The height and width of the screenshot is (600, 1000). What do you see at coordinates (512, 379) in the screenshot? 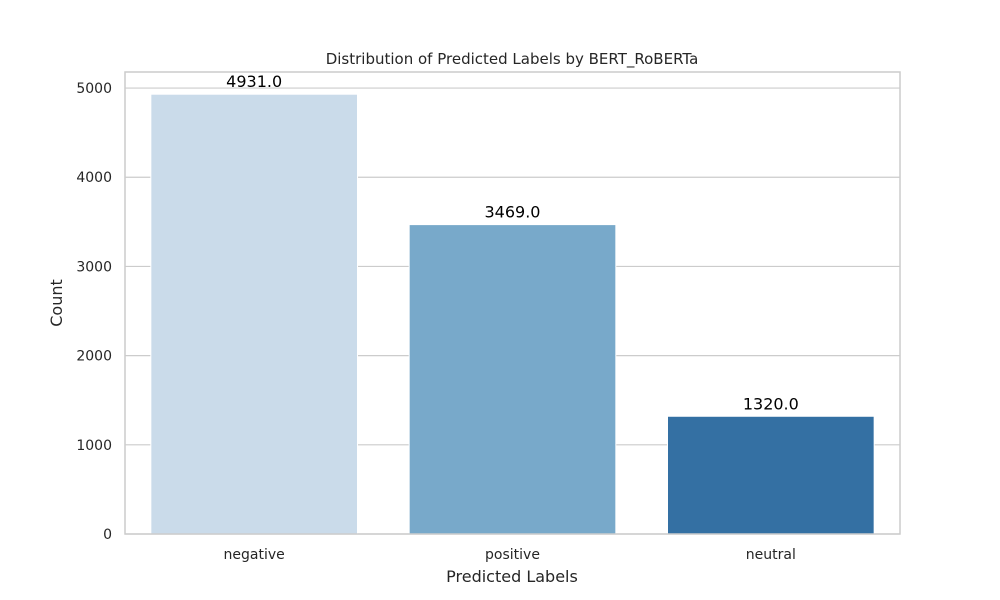
I see `bar-positive` at bounding box center [512, 379].